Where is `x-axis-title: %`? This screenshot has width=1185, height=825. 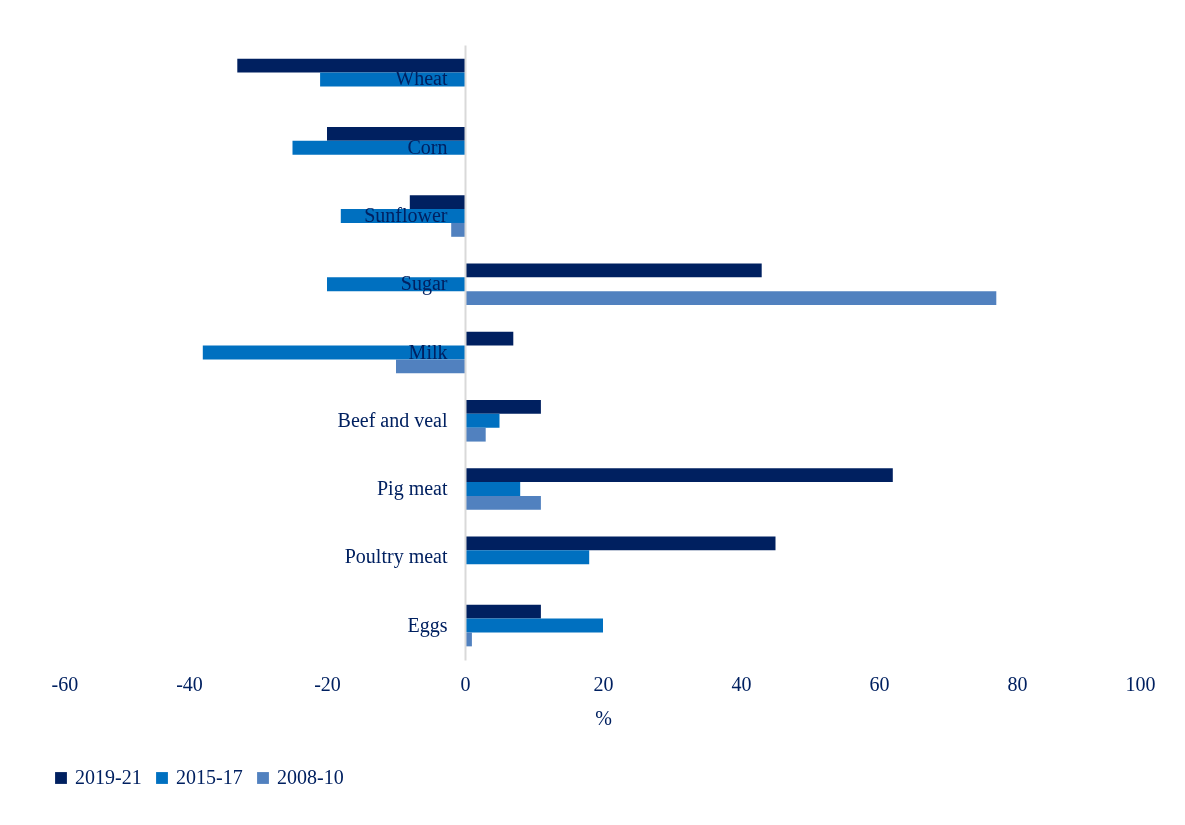 x-axis-title: % is located at coordinates (603, 717).